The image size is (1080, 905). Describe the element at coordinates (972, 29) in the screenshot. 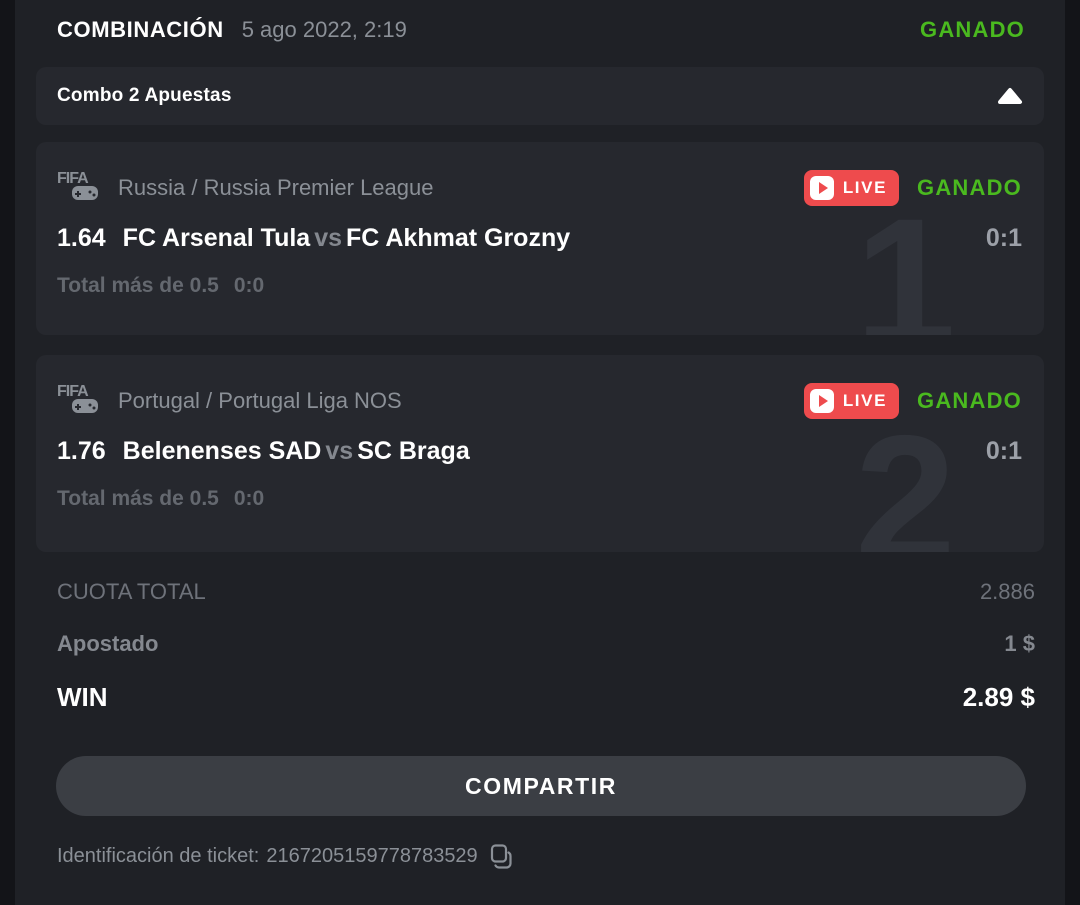

I see `ticket-status-badge: GANADO` at that location.